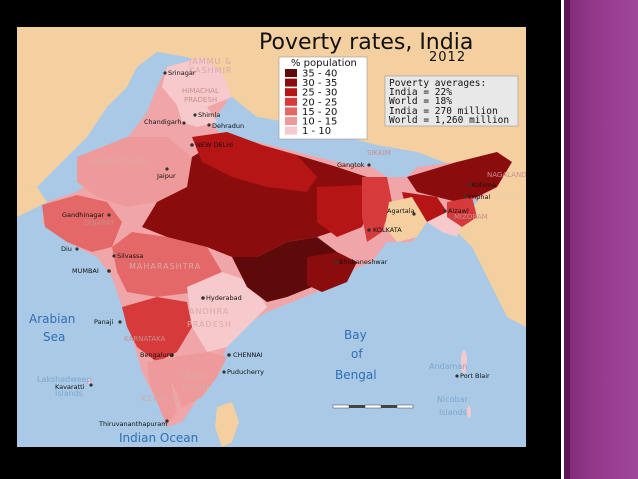 This screenshot has width=638, height=479. Describe the element at coordinates (469, 412) in the screenshot. I see `nicobar-islands` at that location.